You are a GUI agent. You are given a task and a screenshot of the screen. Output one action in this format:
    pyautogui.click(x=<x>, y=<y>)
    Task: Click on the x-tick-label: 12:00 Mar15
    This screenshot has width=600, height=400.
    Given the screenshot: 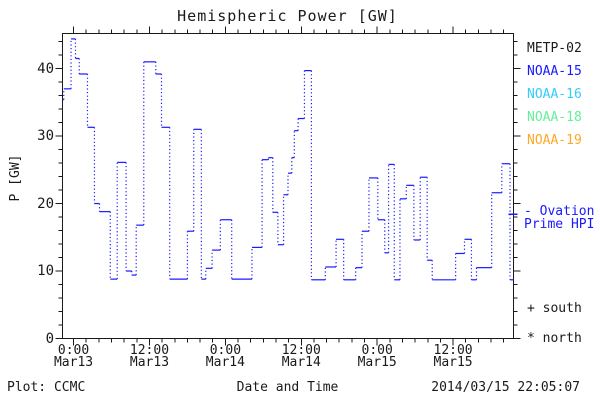 What is the action you would take?
    pyautogui.click(x=453, y=356)
    